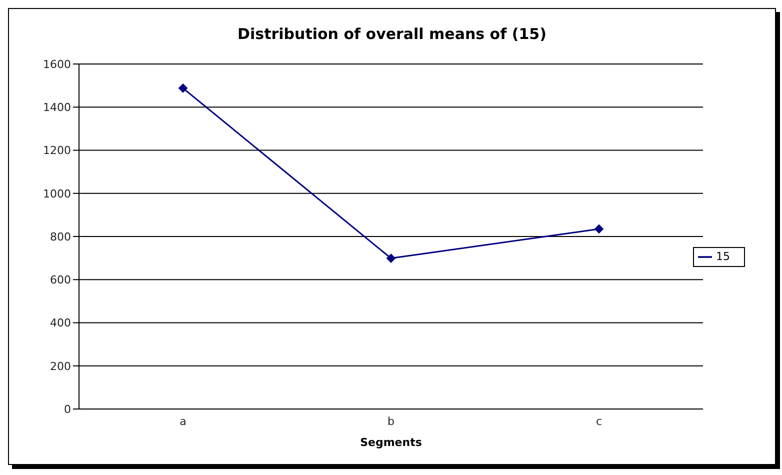  What do you see at coordinates (57, 64) in the screenshot?
I see `y-tick-label: 1600` at bounding box center [57, 64].